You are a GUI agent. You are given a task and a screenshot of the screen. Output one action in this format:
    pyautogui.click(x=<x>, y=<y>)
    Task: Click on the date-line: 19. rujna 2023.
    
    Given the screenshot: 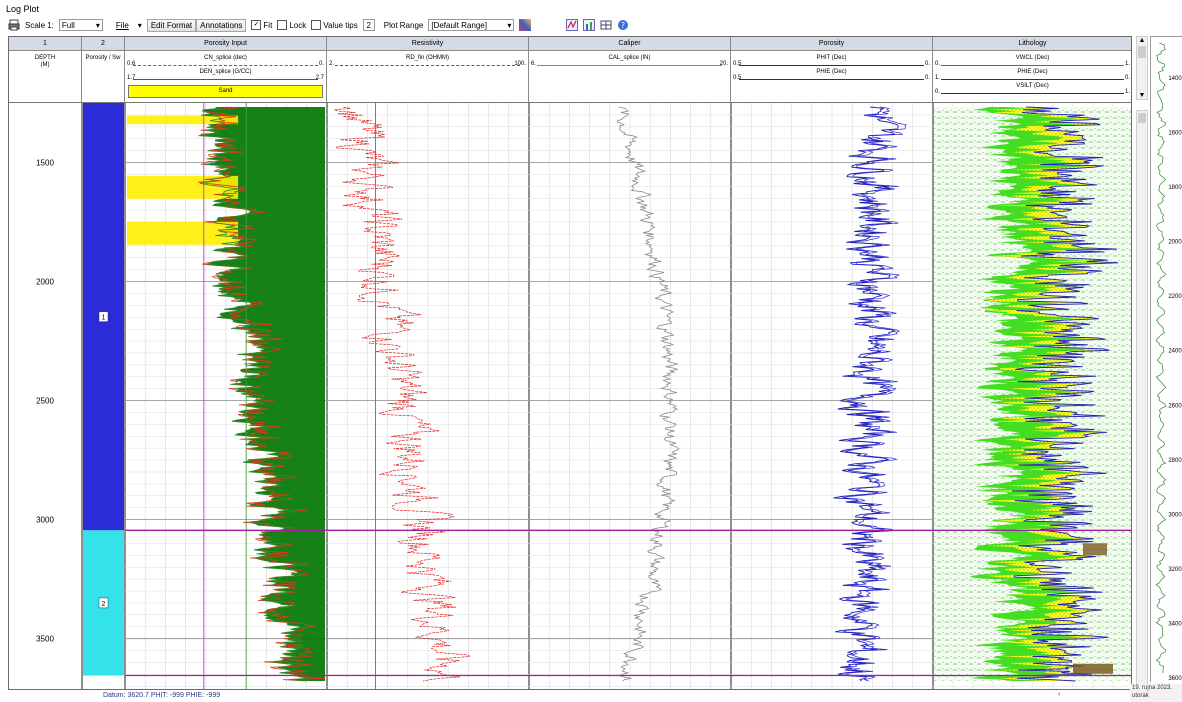 What is the action you would take?
    pyautogui.click(x=1152, y=688)
    